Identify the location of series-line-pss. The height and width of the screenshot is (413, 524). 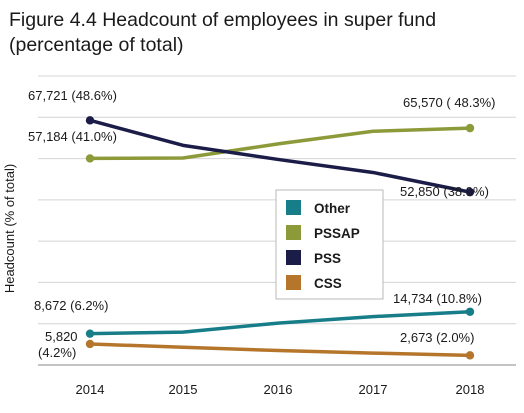
(280, 156).